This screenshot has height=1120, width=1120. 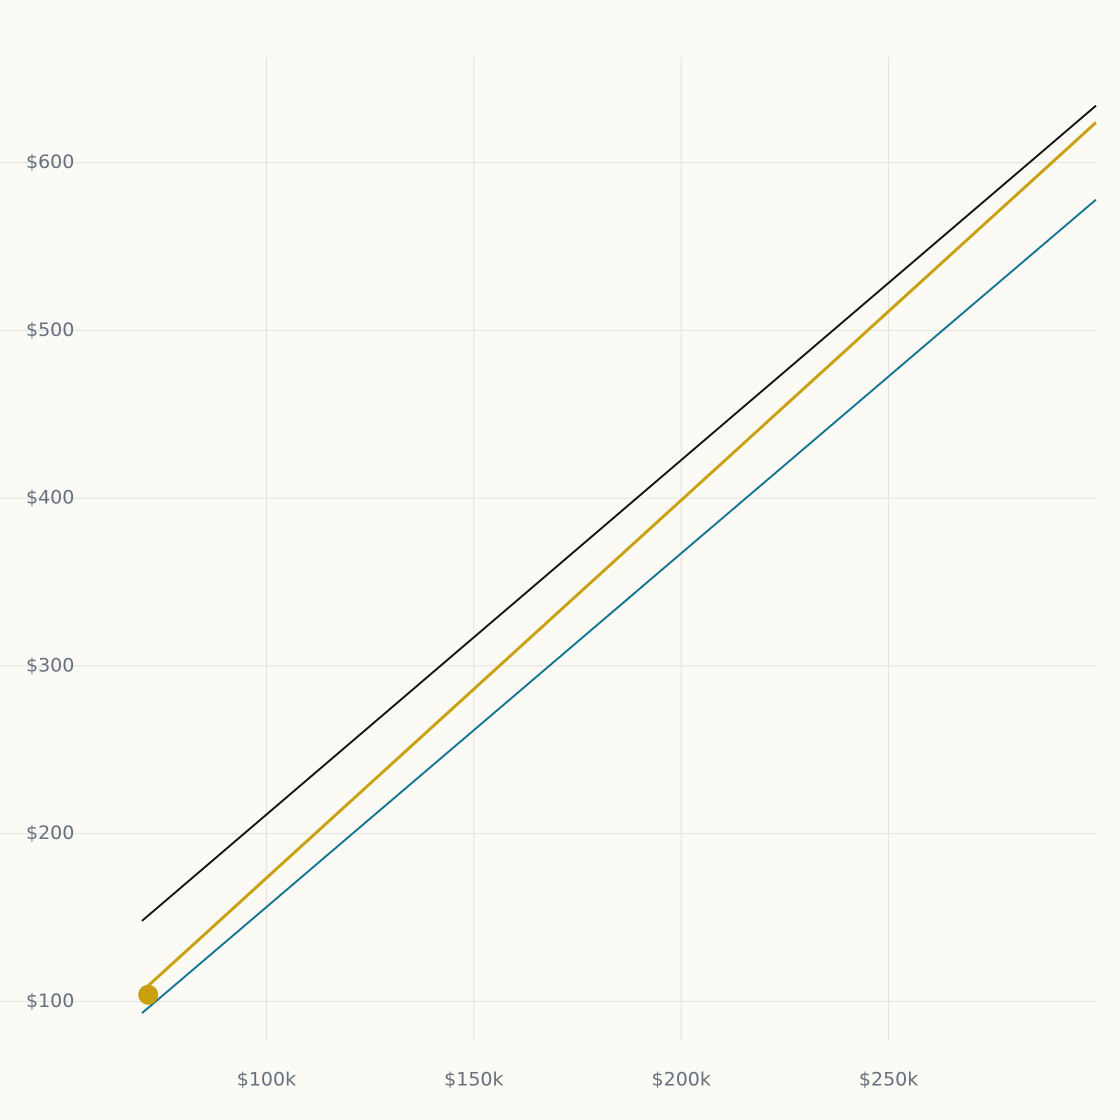 What do you see at coordinates (473, 1080) in the screenshot?
I see `x-tick-label: $150k` at bounding box center [473, 1080].